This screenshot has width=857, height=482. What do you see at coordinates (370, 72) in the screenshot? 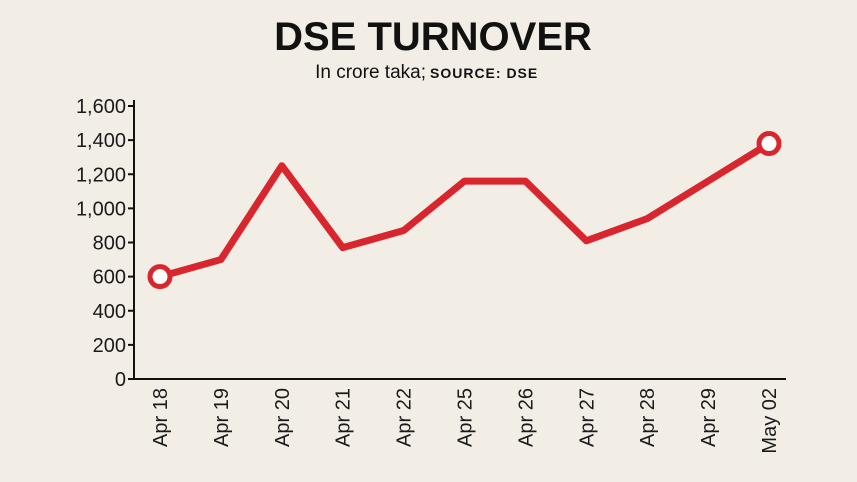
I see `chart-subtitle: In crore taka;` at bounding box center [370, 72].